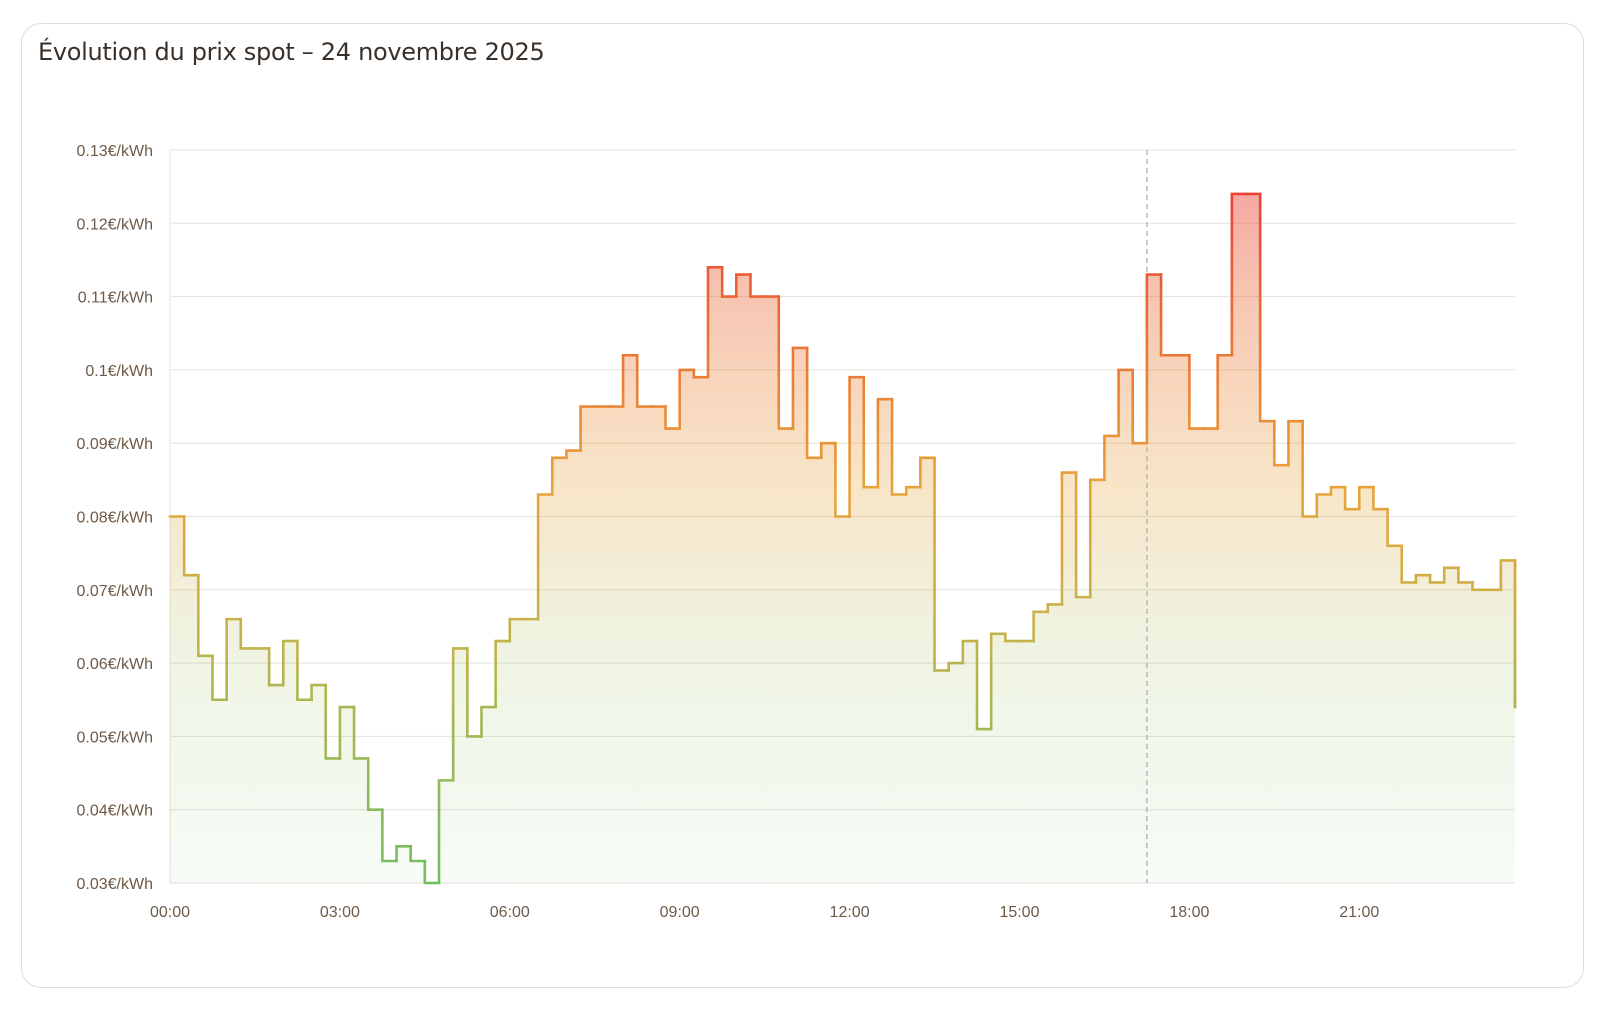 Image resolution: width=1600 pixels, height=1011 pixels. Describe the element at coordinates (680, 912) in the screenshot. I see `x-tick-label: 09:00` at that location.